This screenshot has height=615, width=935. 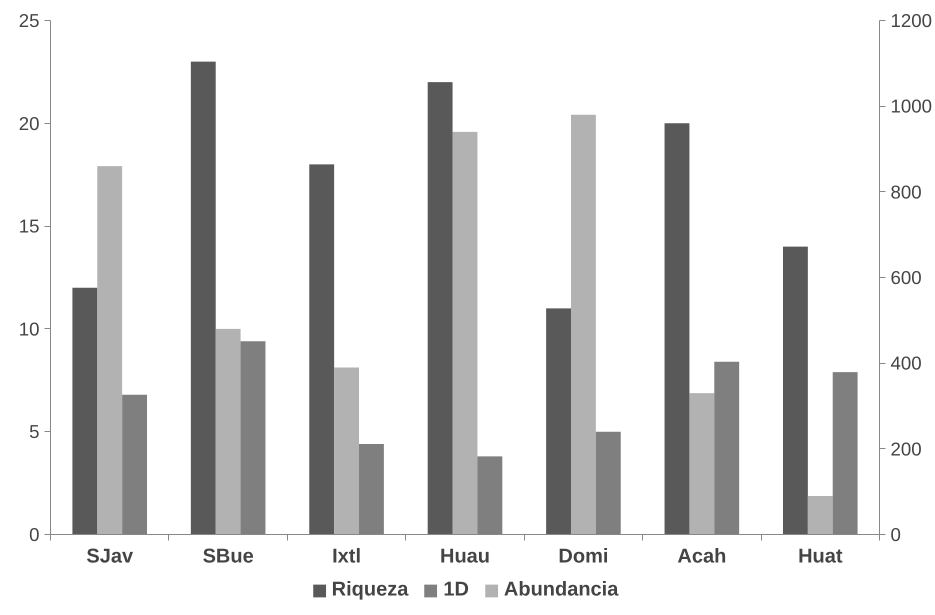 I want to click on y-tick-label: 15, so click(x=29, y=226).